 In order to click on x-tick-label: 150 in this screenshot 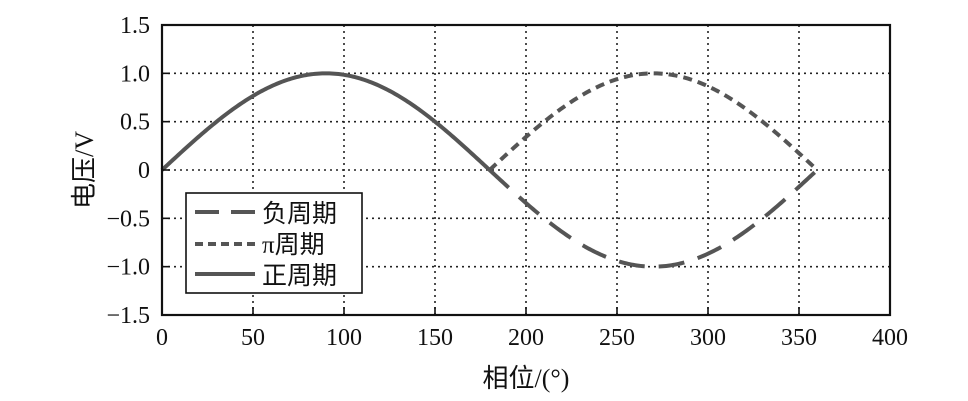, I will do `click(435, 338)`.